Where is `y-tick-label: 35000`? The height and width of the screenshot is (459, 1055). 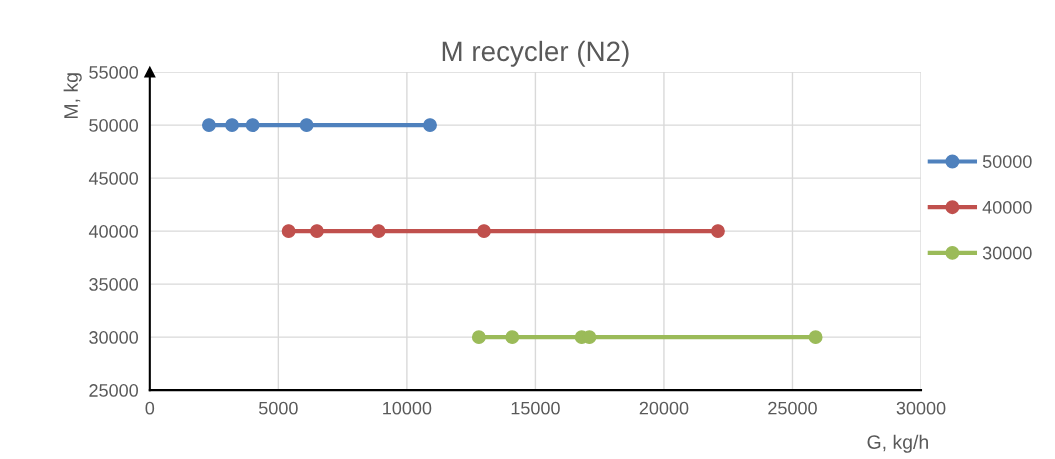 y-tick-label: 35000 is located at coordinates (113, 284).